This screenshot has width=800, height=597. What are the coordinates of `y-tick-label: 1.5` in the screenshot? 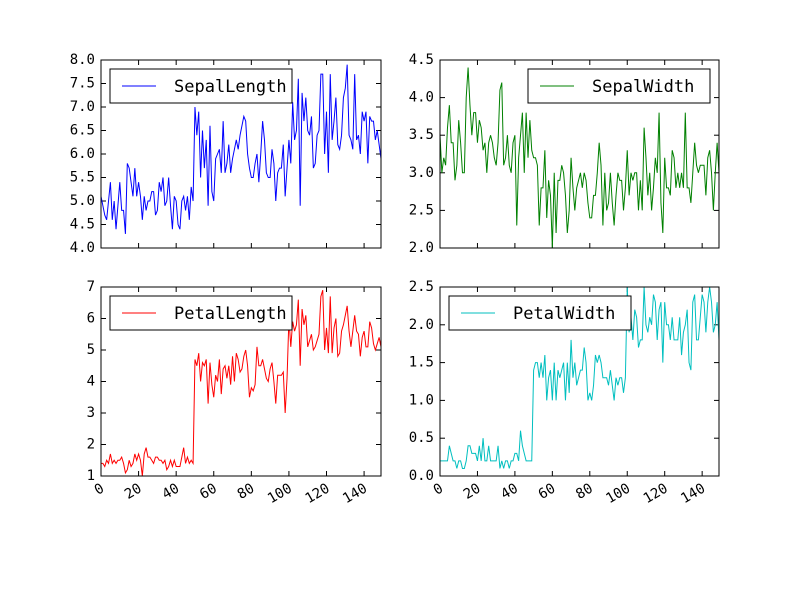 It's located at (421, 363).